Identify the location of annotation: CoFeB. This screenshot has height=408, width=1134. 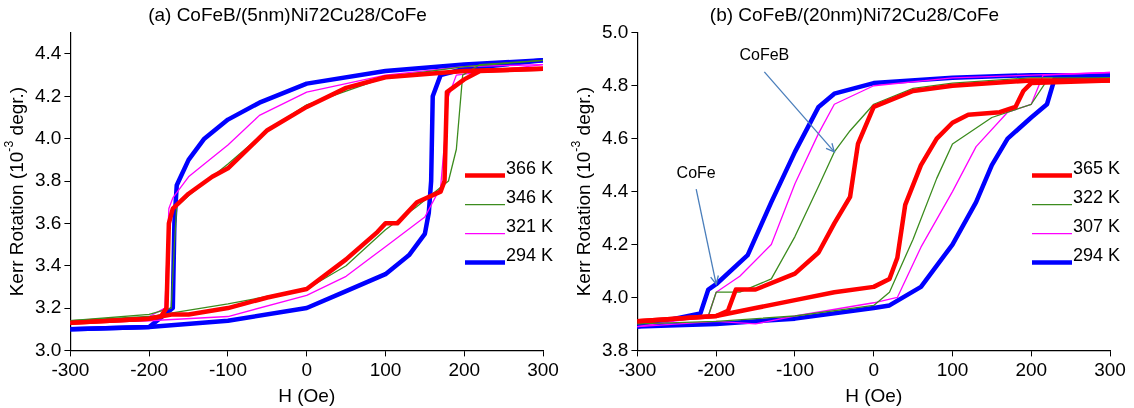
(764, 55).